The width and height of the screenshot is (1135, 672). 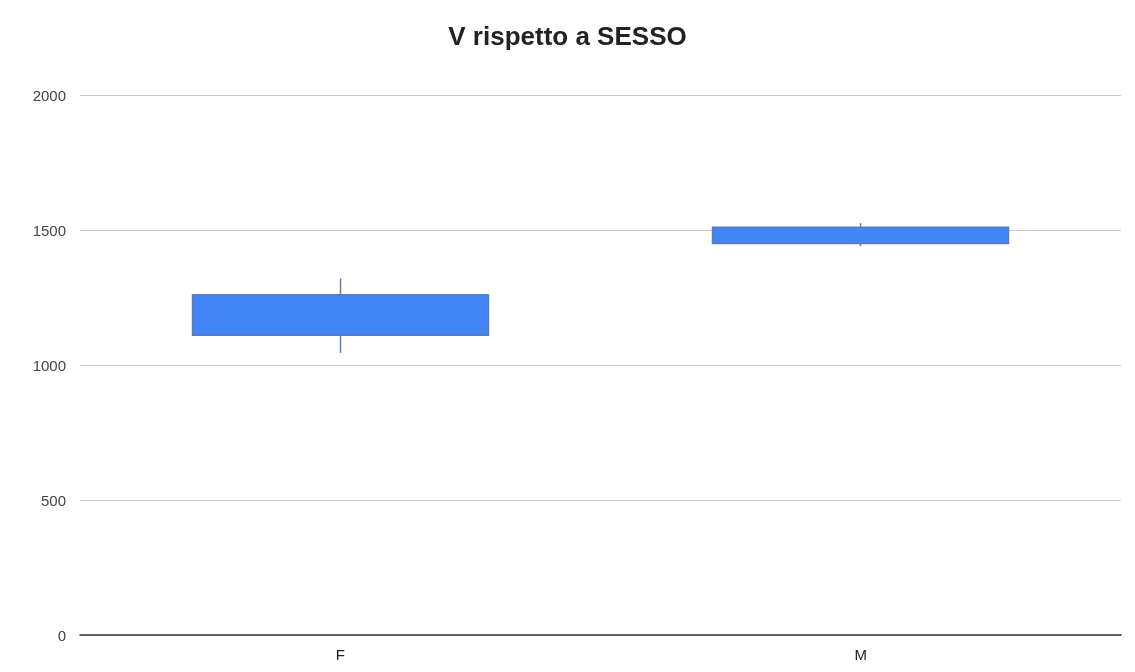 What do you see at coordinates (340, 654) in the screenshot?
I see `x-tick-label: F` at bounding box center [340, 654].